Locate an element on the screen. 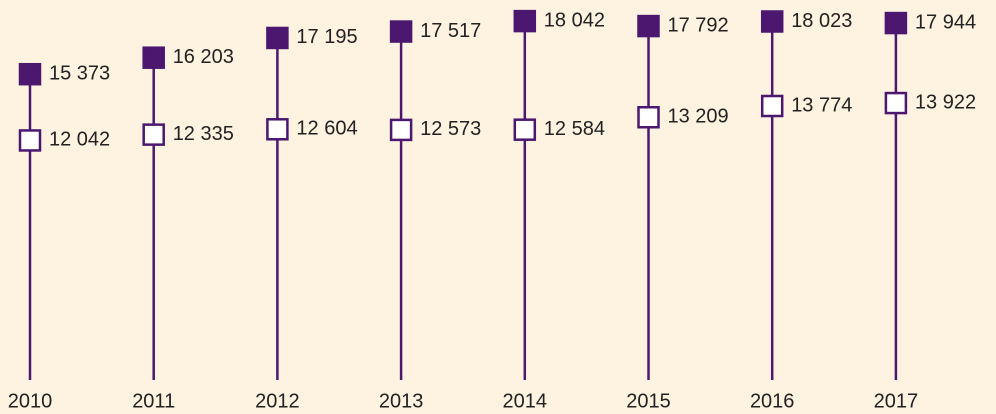 This screenshot has width=996, height=414. x-tick-label: 2015 is located at coordinates (648, 401).